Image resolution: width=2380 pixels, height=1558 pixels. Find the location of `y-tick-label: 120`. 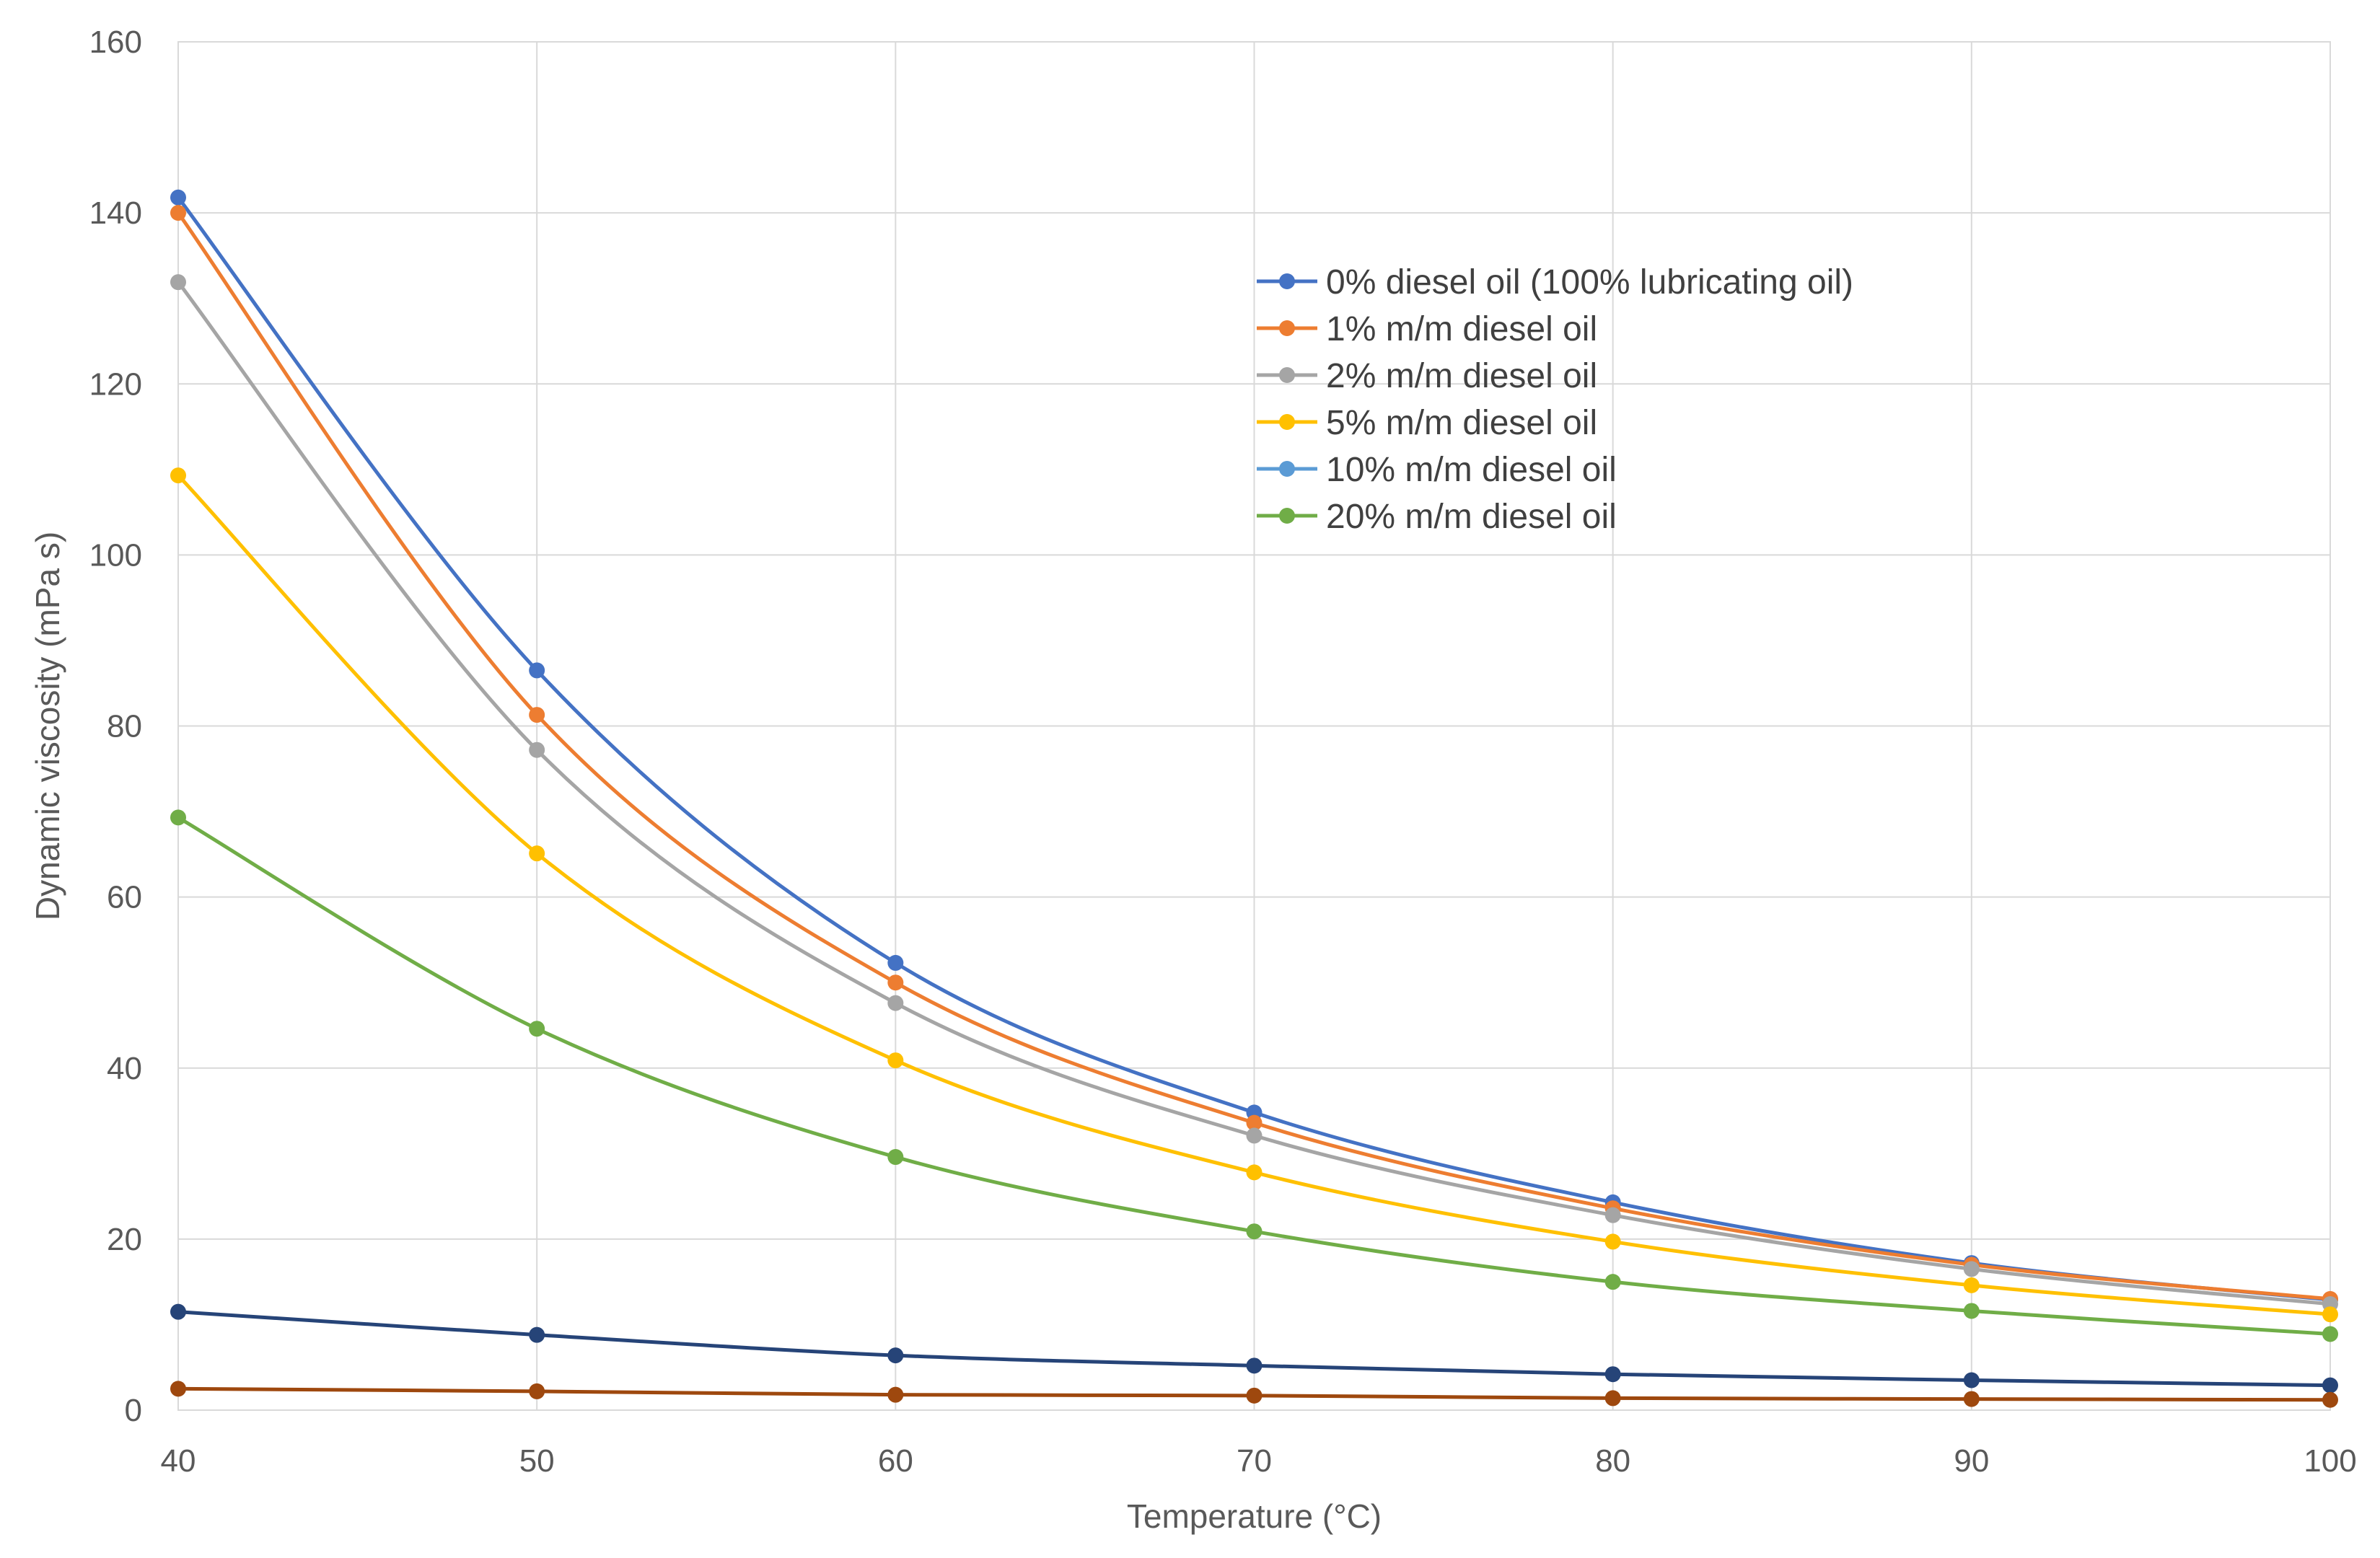

y-tick-label: 120 is located at coordinates (115, 384).